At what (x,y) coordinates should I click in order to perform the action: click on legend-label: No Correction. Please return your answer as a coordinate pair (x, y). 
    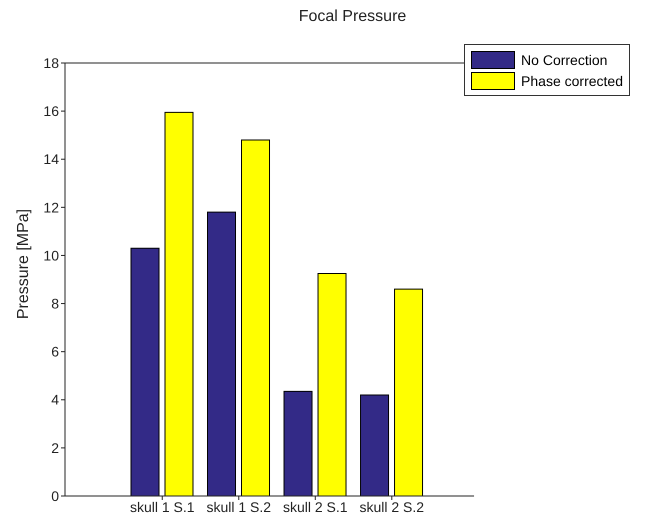
    Looking at the image, I should click on (564, 60).